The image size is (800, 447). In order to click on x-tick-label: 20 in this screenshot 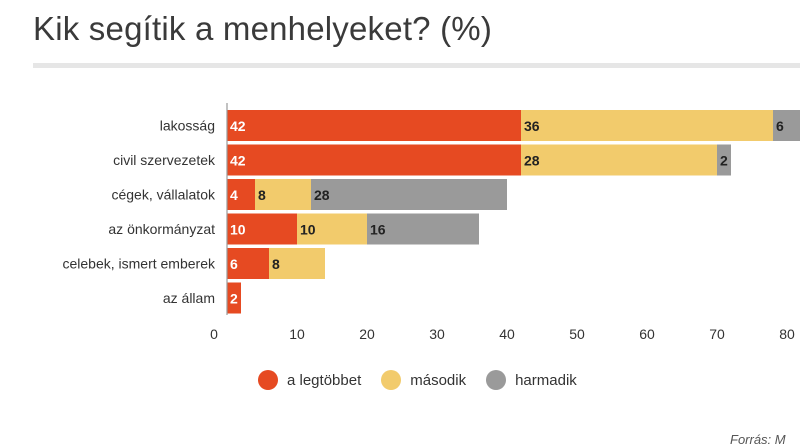, I will do `click(367, 334)`.